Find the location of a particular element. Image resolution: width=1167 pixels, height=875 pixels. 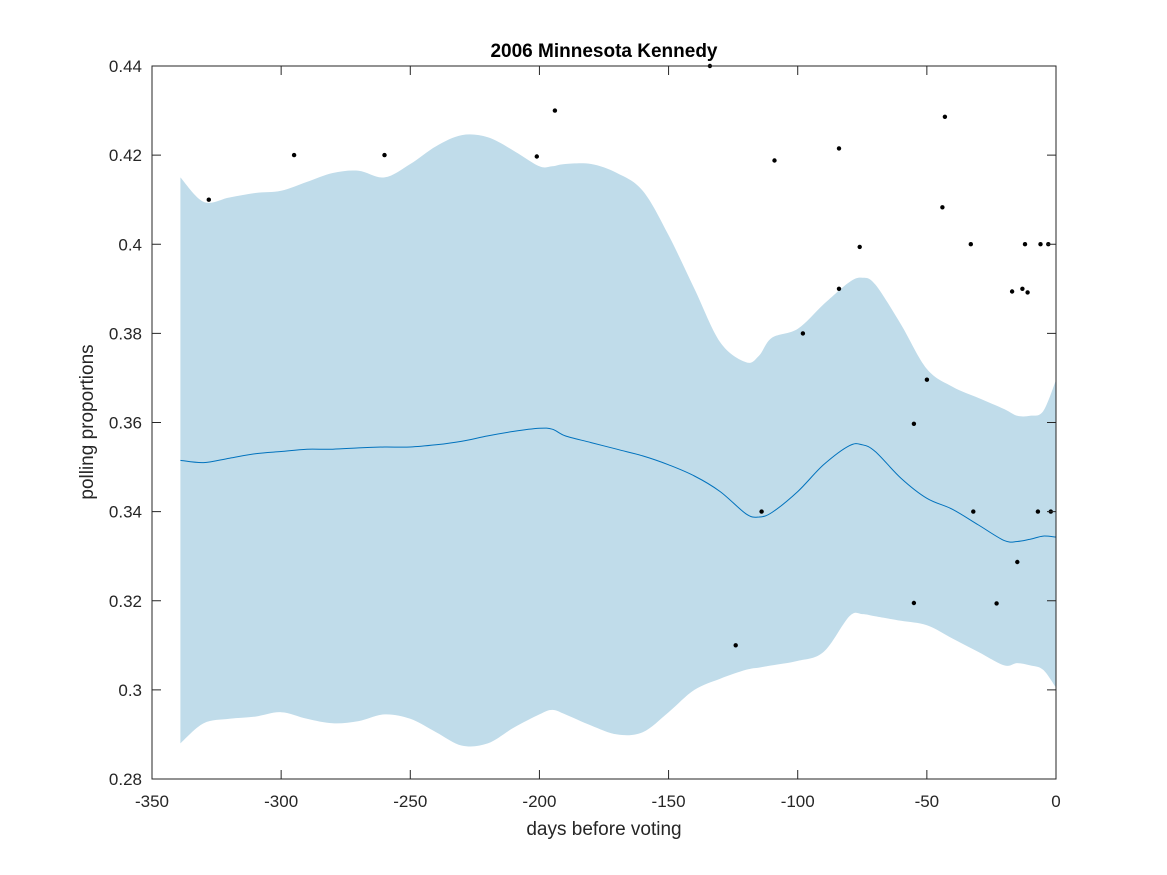

x-tick-label: -100 is located at coordinates (798, 801).